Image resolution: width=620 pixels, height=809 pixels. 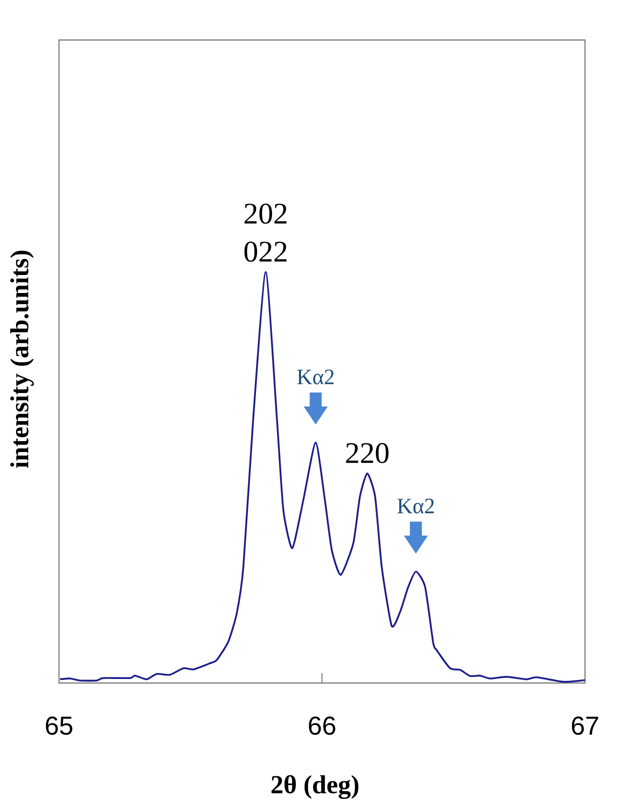 What do you see at coordinates (322, 725) in the screenshot?
I see `x-tick-label: 66` at bounding box center [322, 725].